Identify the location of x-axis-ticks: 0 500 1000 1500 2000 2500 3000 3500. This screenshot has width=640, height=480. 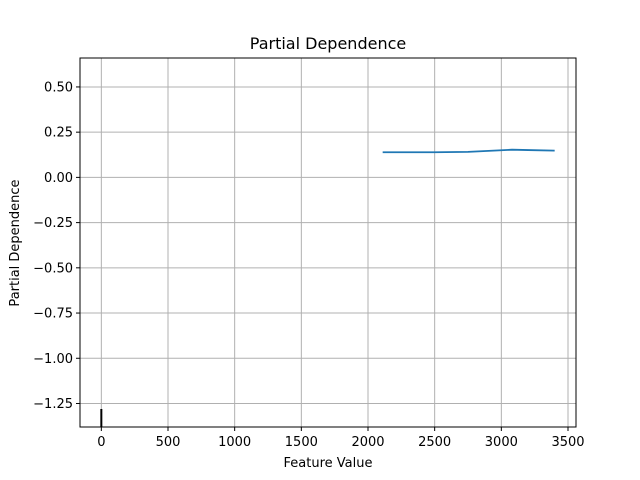
(341, 438).